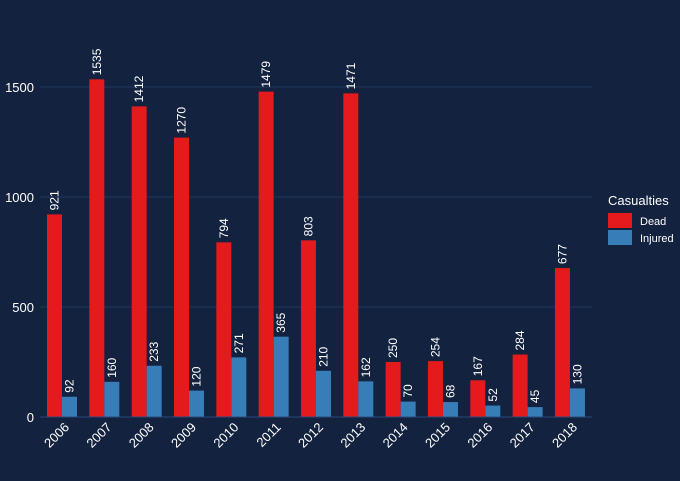 This screenshot has height=481, width=680. What do you see at coordinates (620, 220) in the screenshot?
I see `legend-swatch-dead` at bounding box center [620, 220].